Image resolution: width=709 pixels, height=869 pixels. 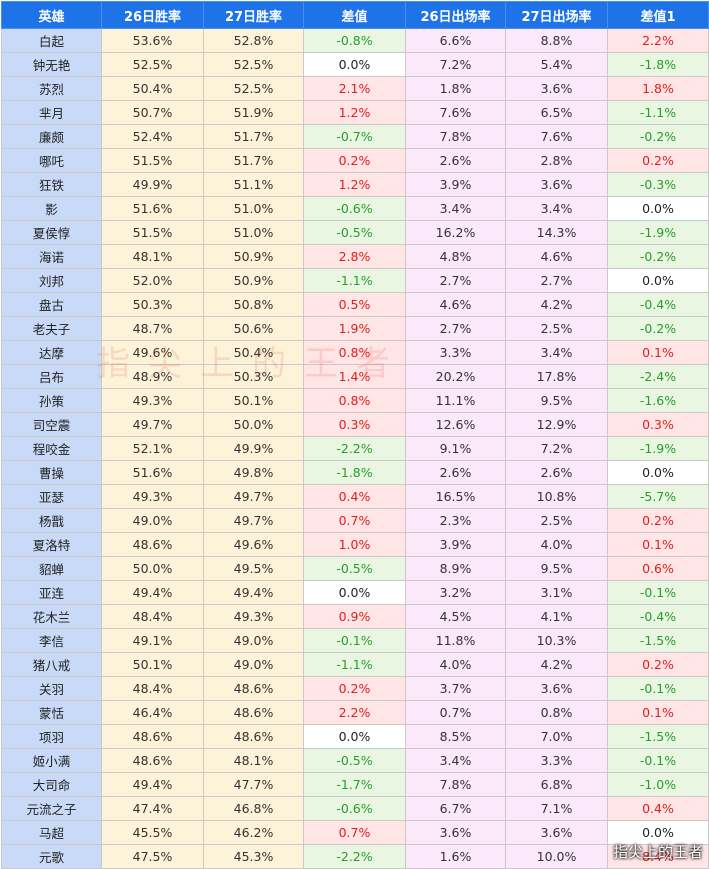 I want to click on winrate-27-cell: 50.1%, so click(x=253, y=400).